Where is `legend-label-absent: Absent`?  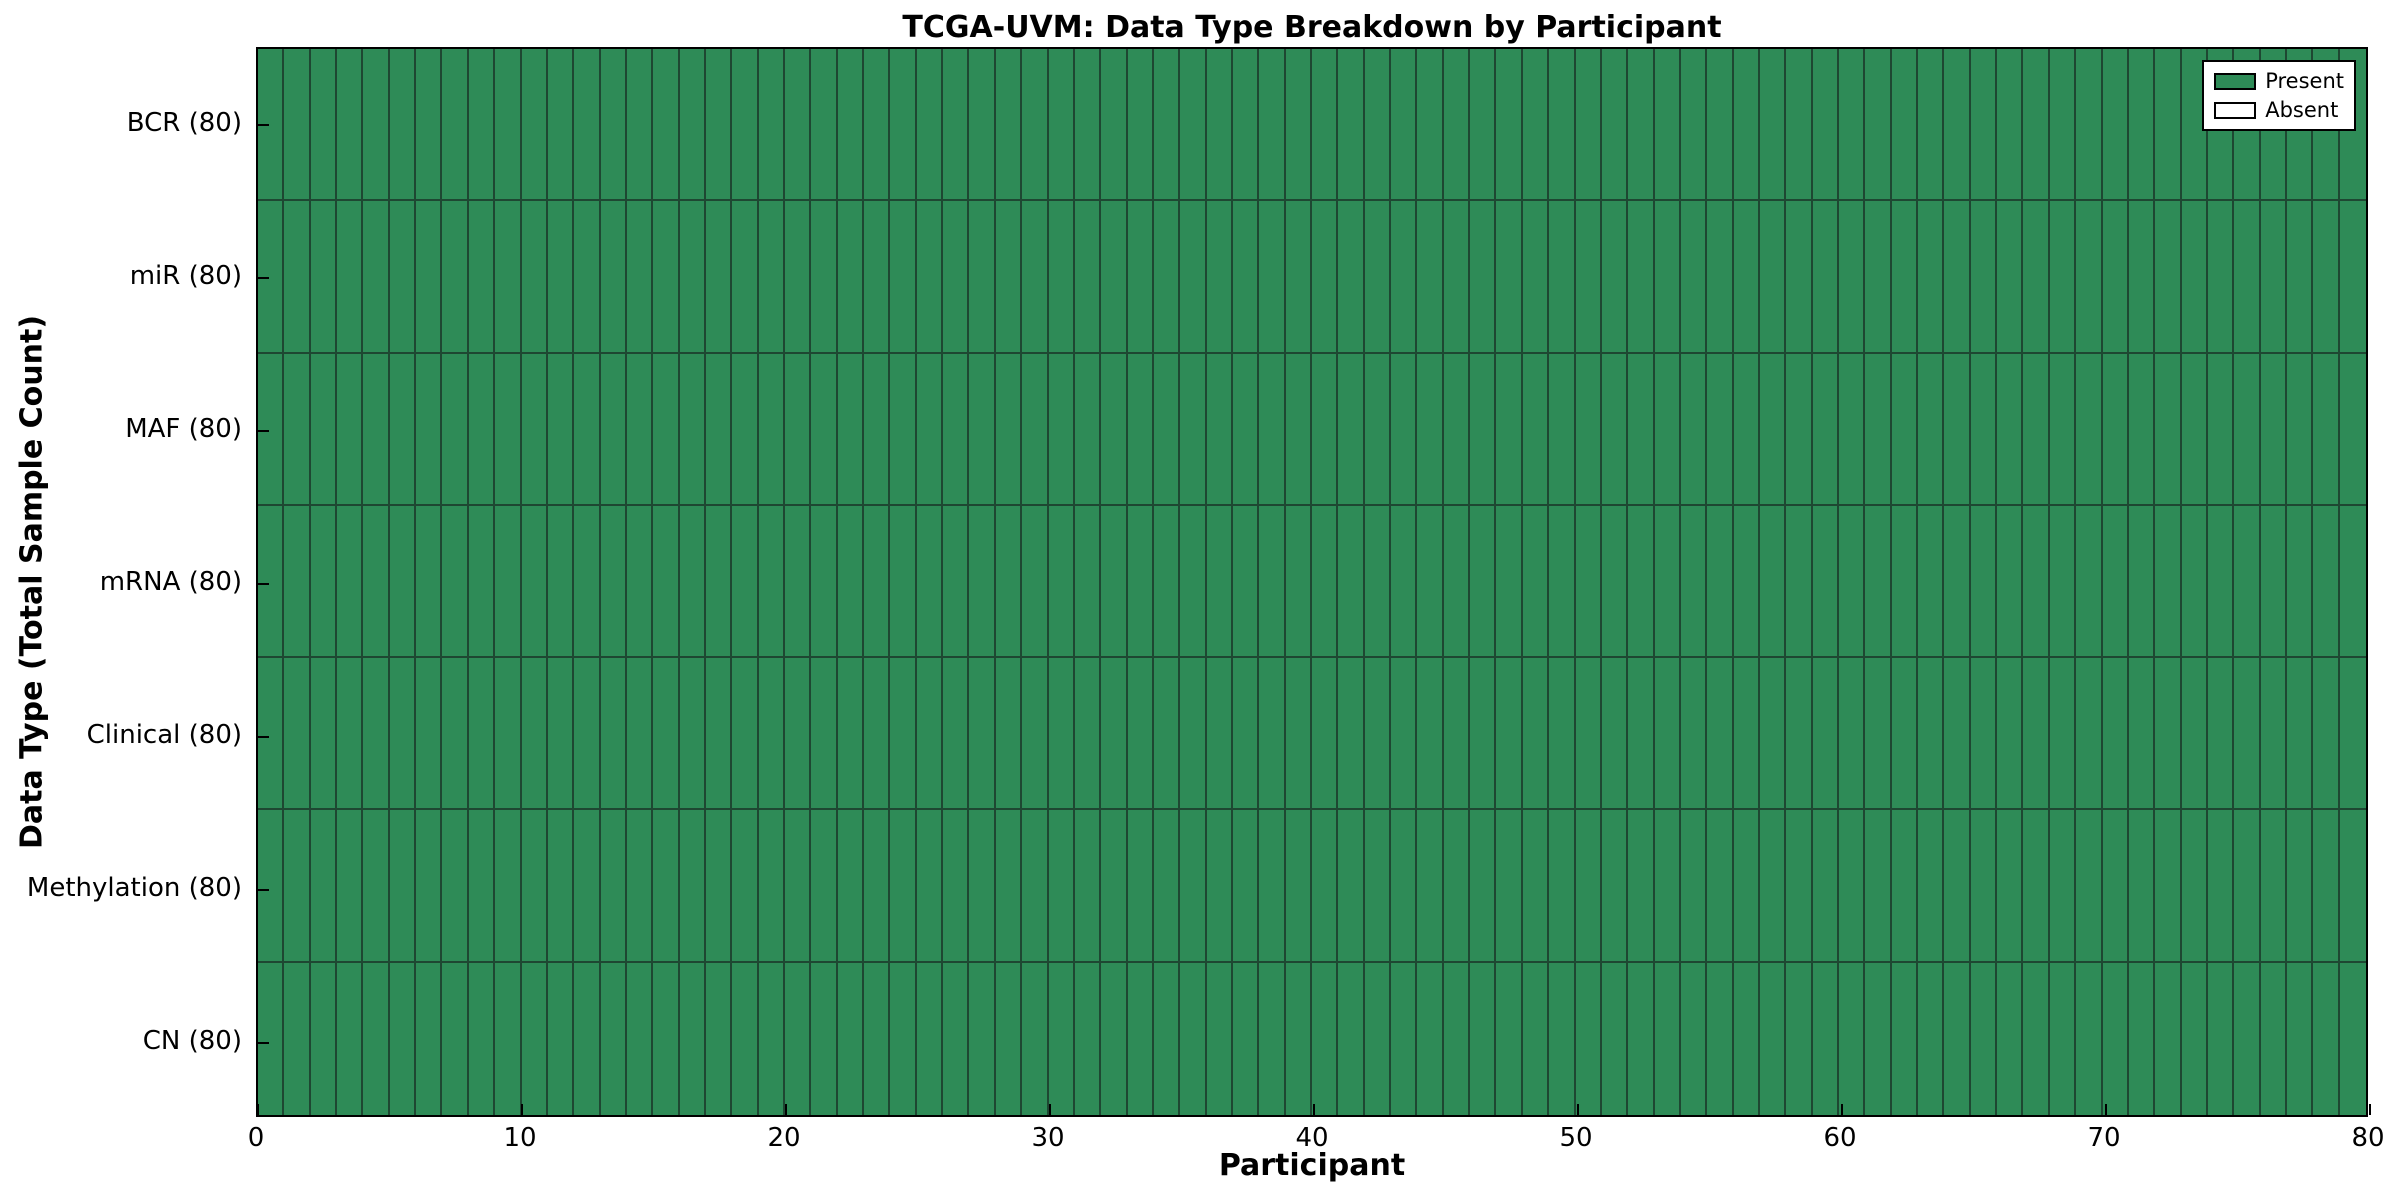
legend-label-absent: Absent is located at coordinates (2302, 110).